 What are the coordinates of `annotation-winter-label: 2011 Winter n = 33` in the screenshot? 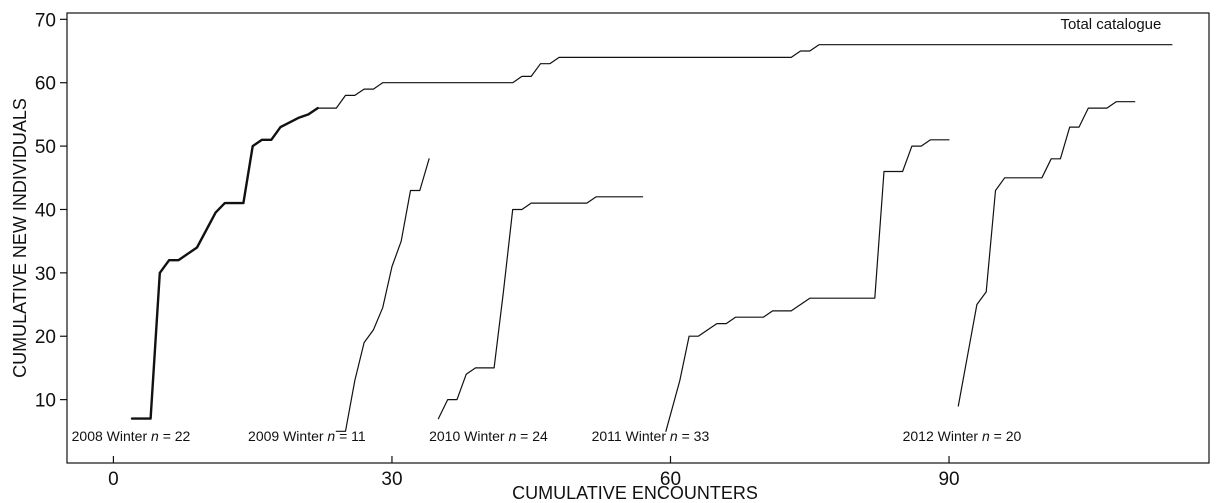 It's located at (651, 436).